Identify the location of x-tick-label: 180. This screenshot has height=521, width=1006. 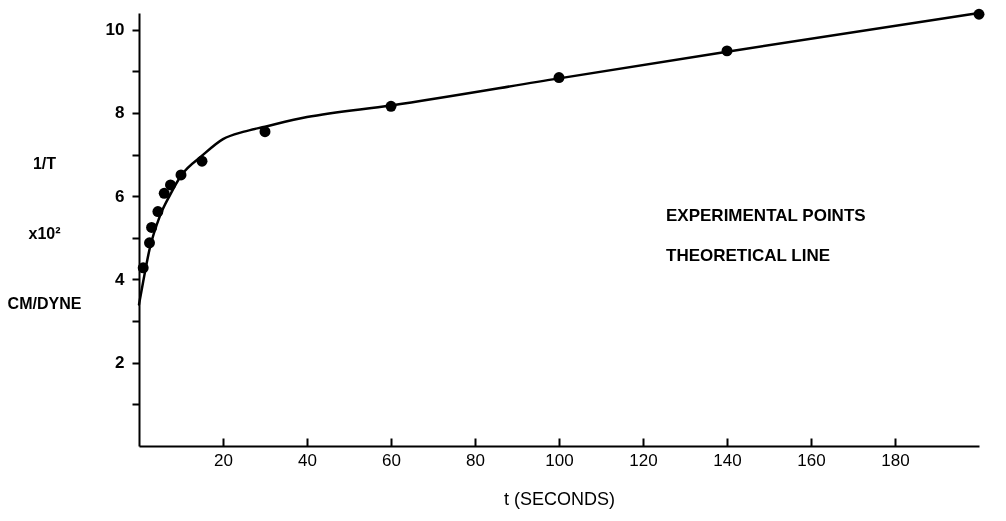
(895, 460).